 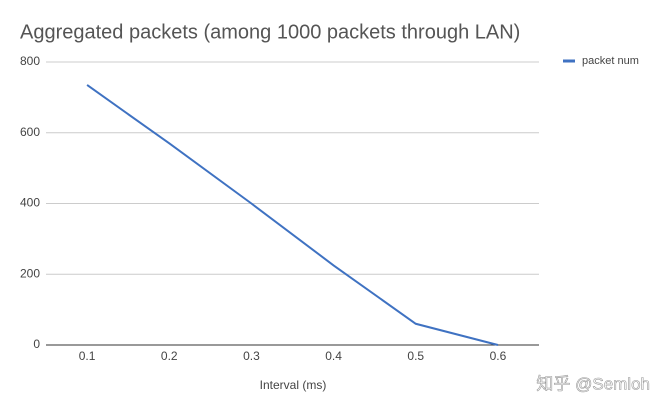 I want to click on x-tick-label: 0.6, so click(x=498, y=356).